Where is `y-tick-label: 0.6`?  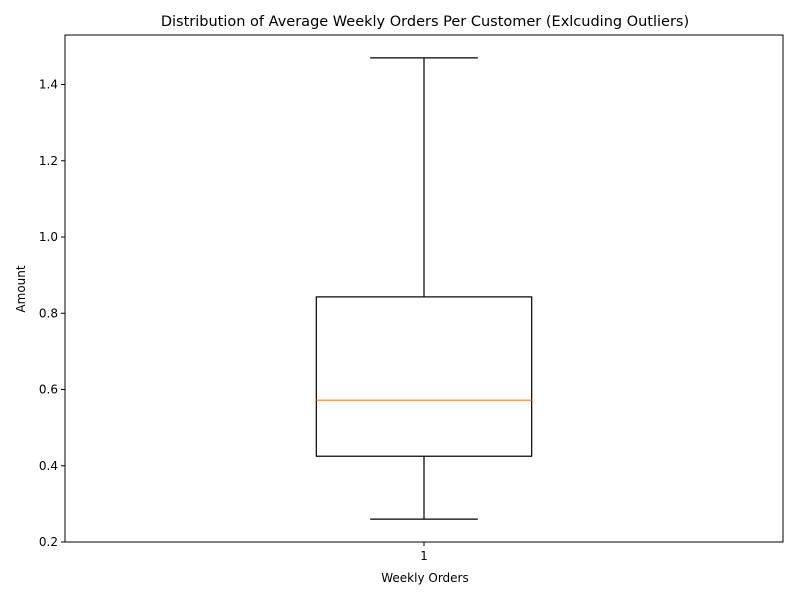 y-tick-label: 0.6 is located at coordinates (48, 390).